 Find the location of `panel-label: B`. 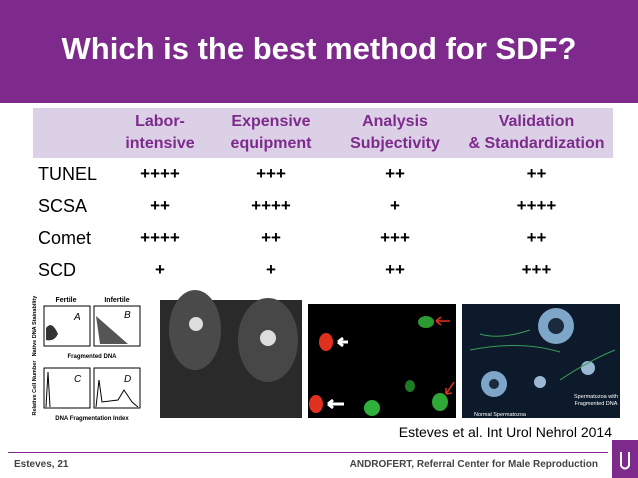

panel-label: B is located at coordinates (127, 315).